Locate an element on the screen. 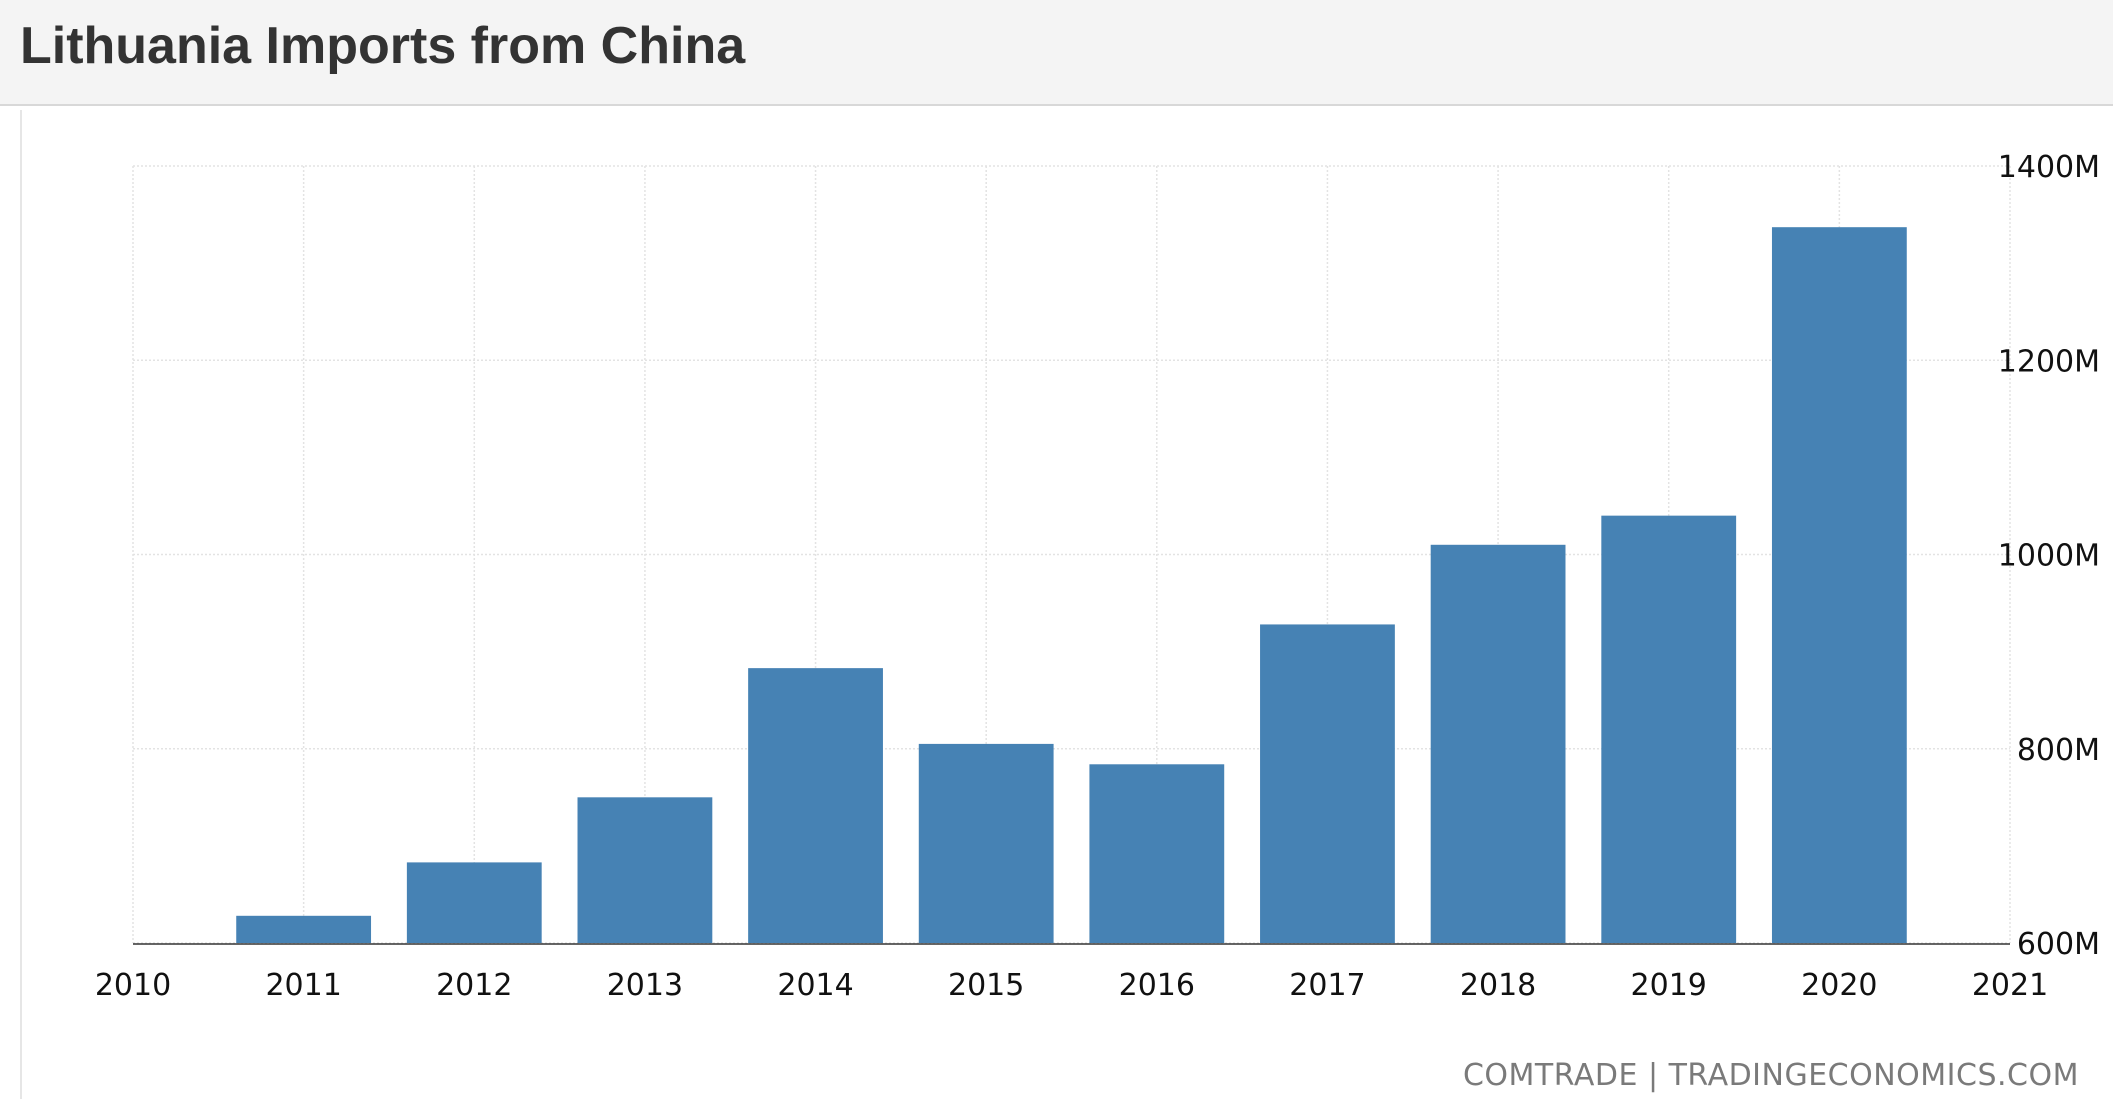 This screenshot has height=1099, width=2113. bar-2012 is located at coordinates (474, 902).